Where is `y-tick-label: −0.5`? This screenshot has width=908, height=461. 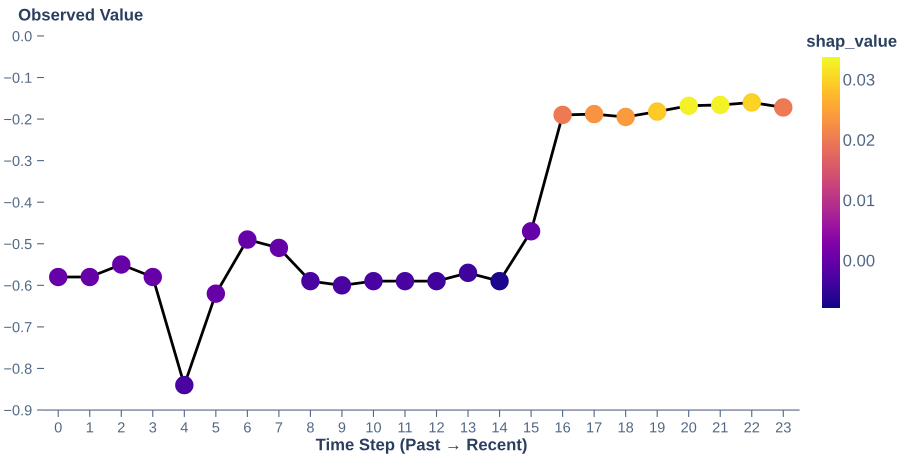
y-tick-label: −0.5 is located at coordinates (18, 244).